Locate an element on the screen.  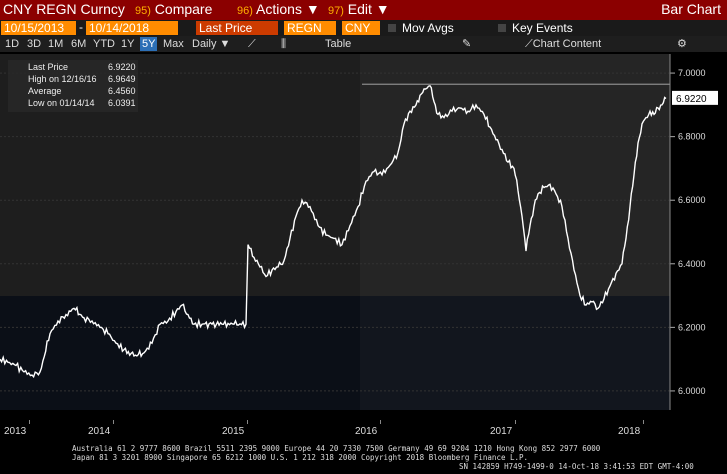
period-1d: 1D is located at coordinates (12, 44).